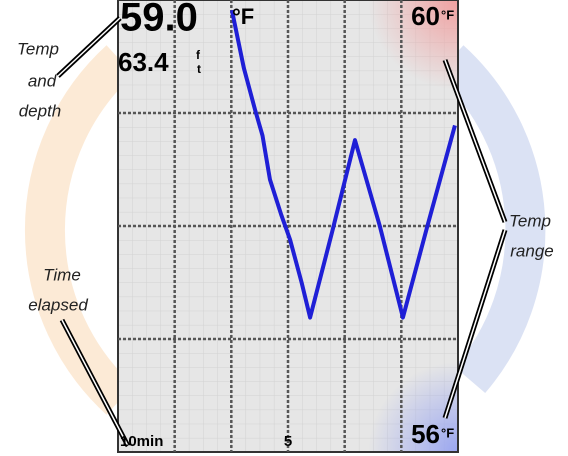 Image resolution: width=568 pixels, height=456 pixels. What do you see at coordinates (42, 80) in the screenshot?
I see `callout: and` at bounding box center [42, 80].